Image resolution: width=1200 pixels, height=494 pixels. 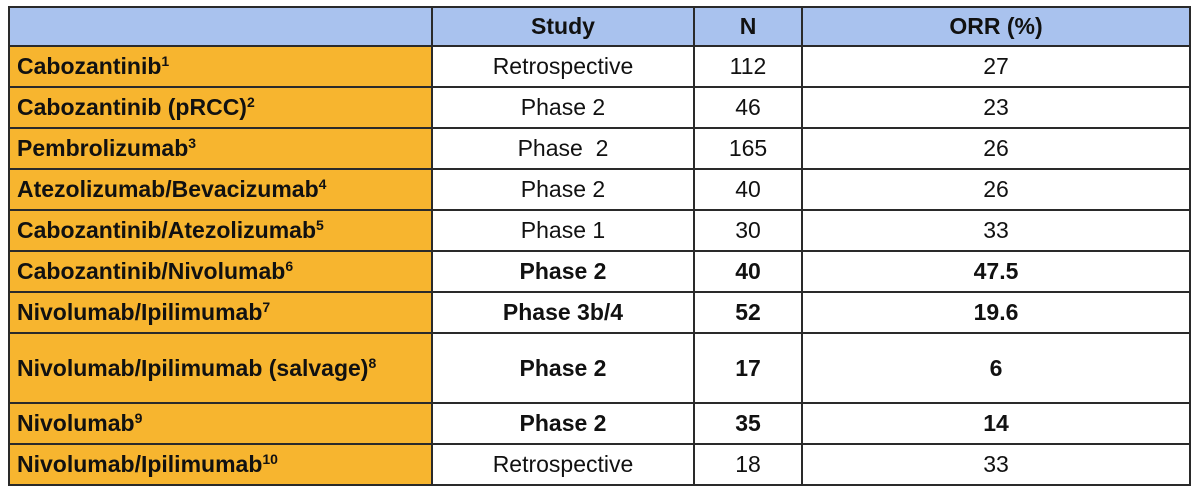 I want to click on reference-number: 1, so click(x=165, y=61).